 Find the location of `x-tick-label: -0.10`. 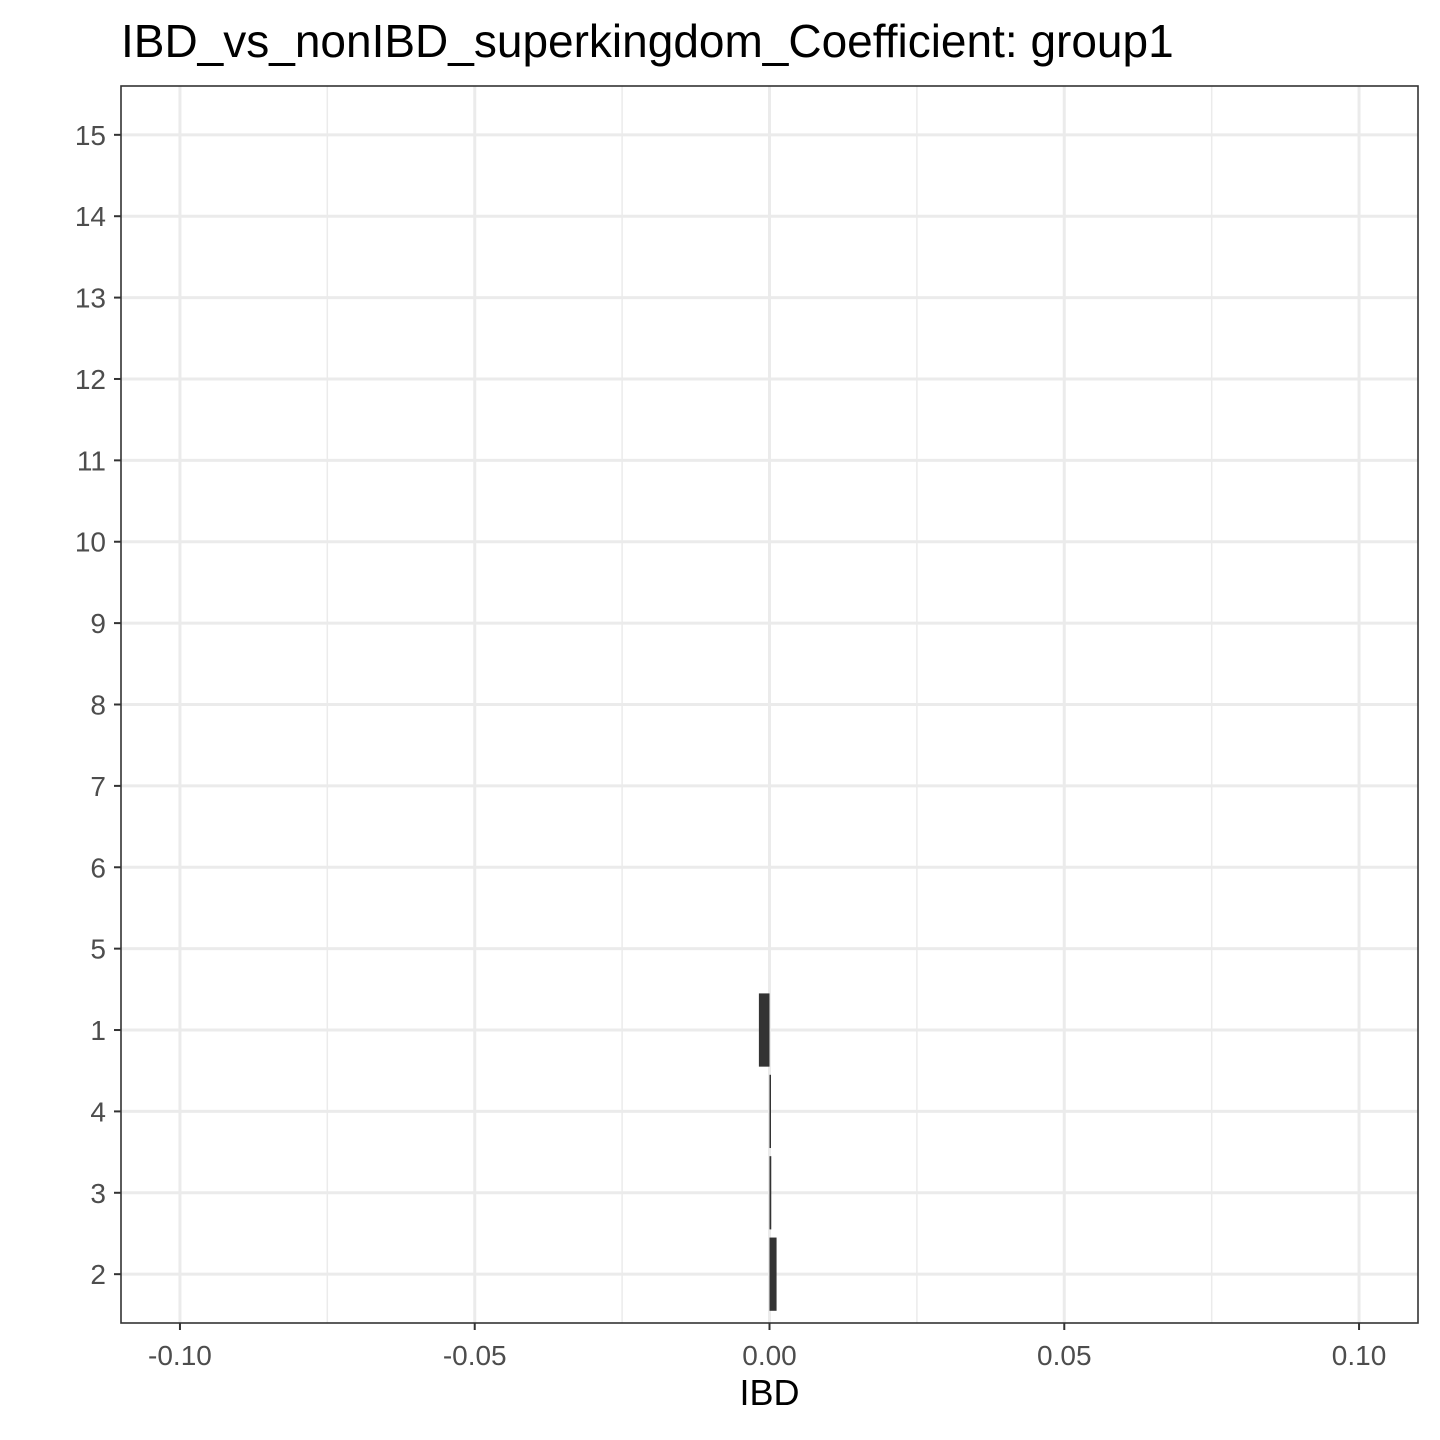

x-tick-label: -0.10 is located at coordinates (180, 1355).